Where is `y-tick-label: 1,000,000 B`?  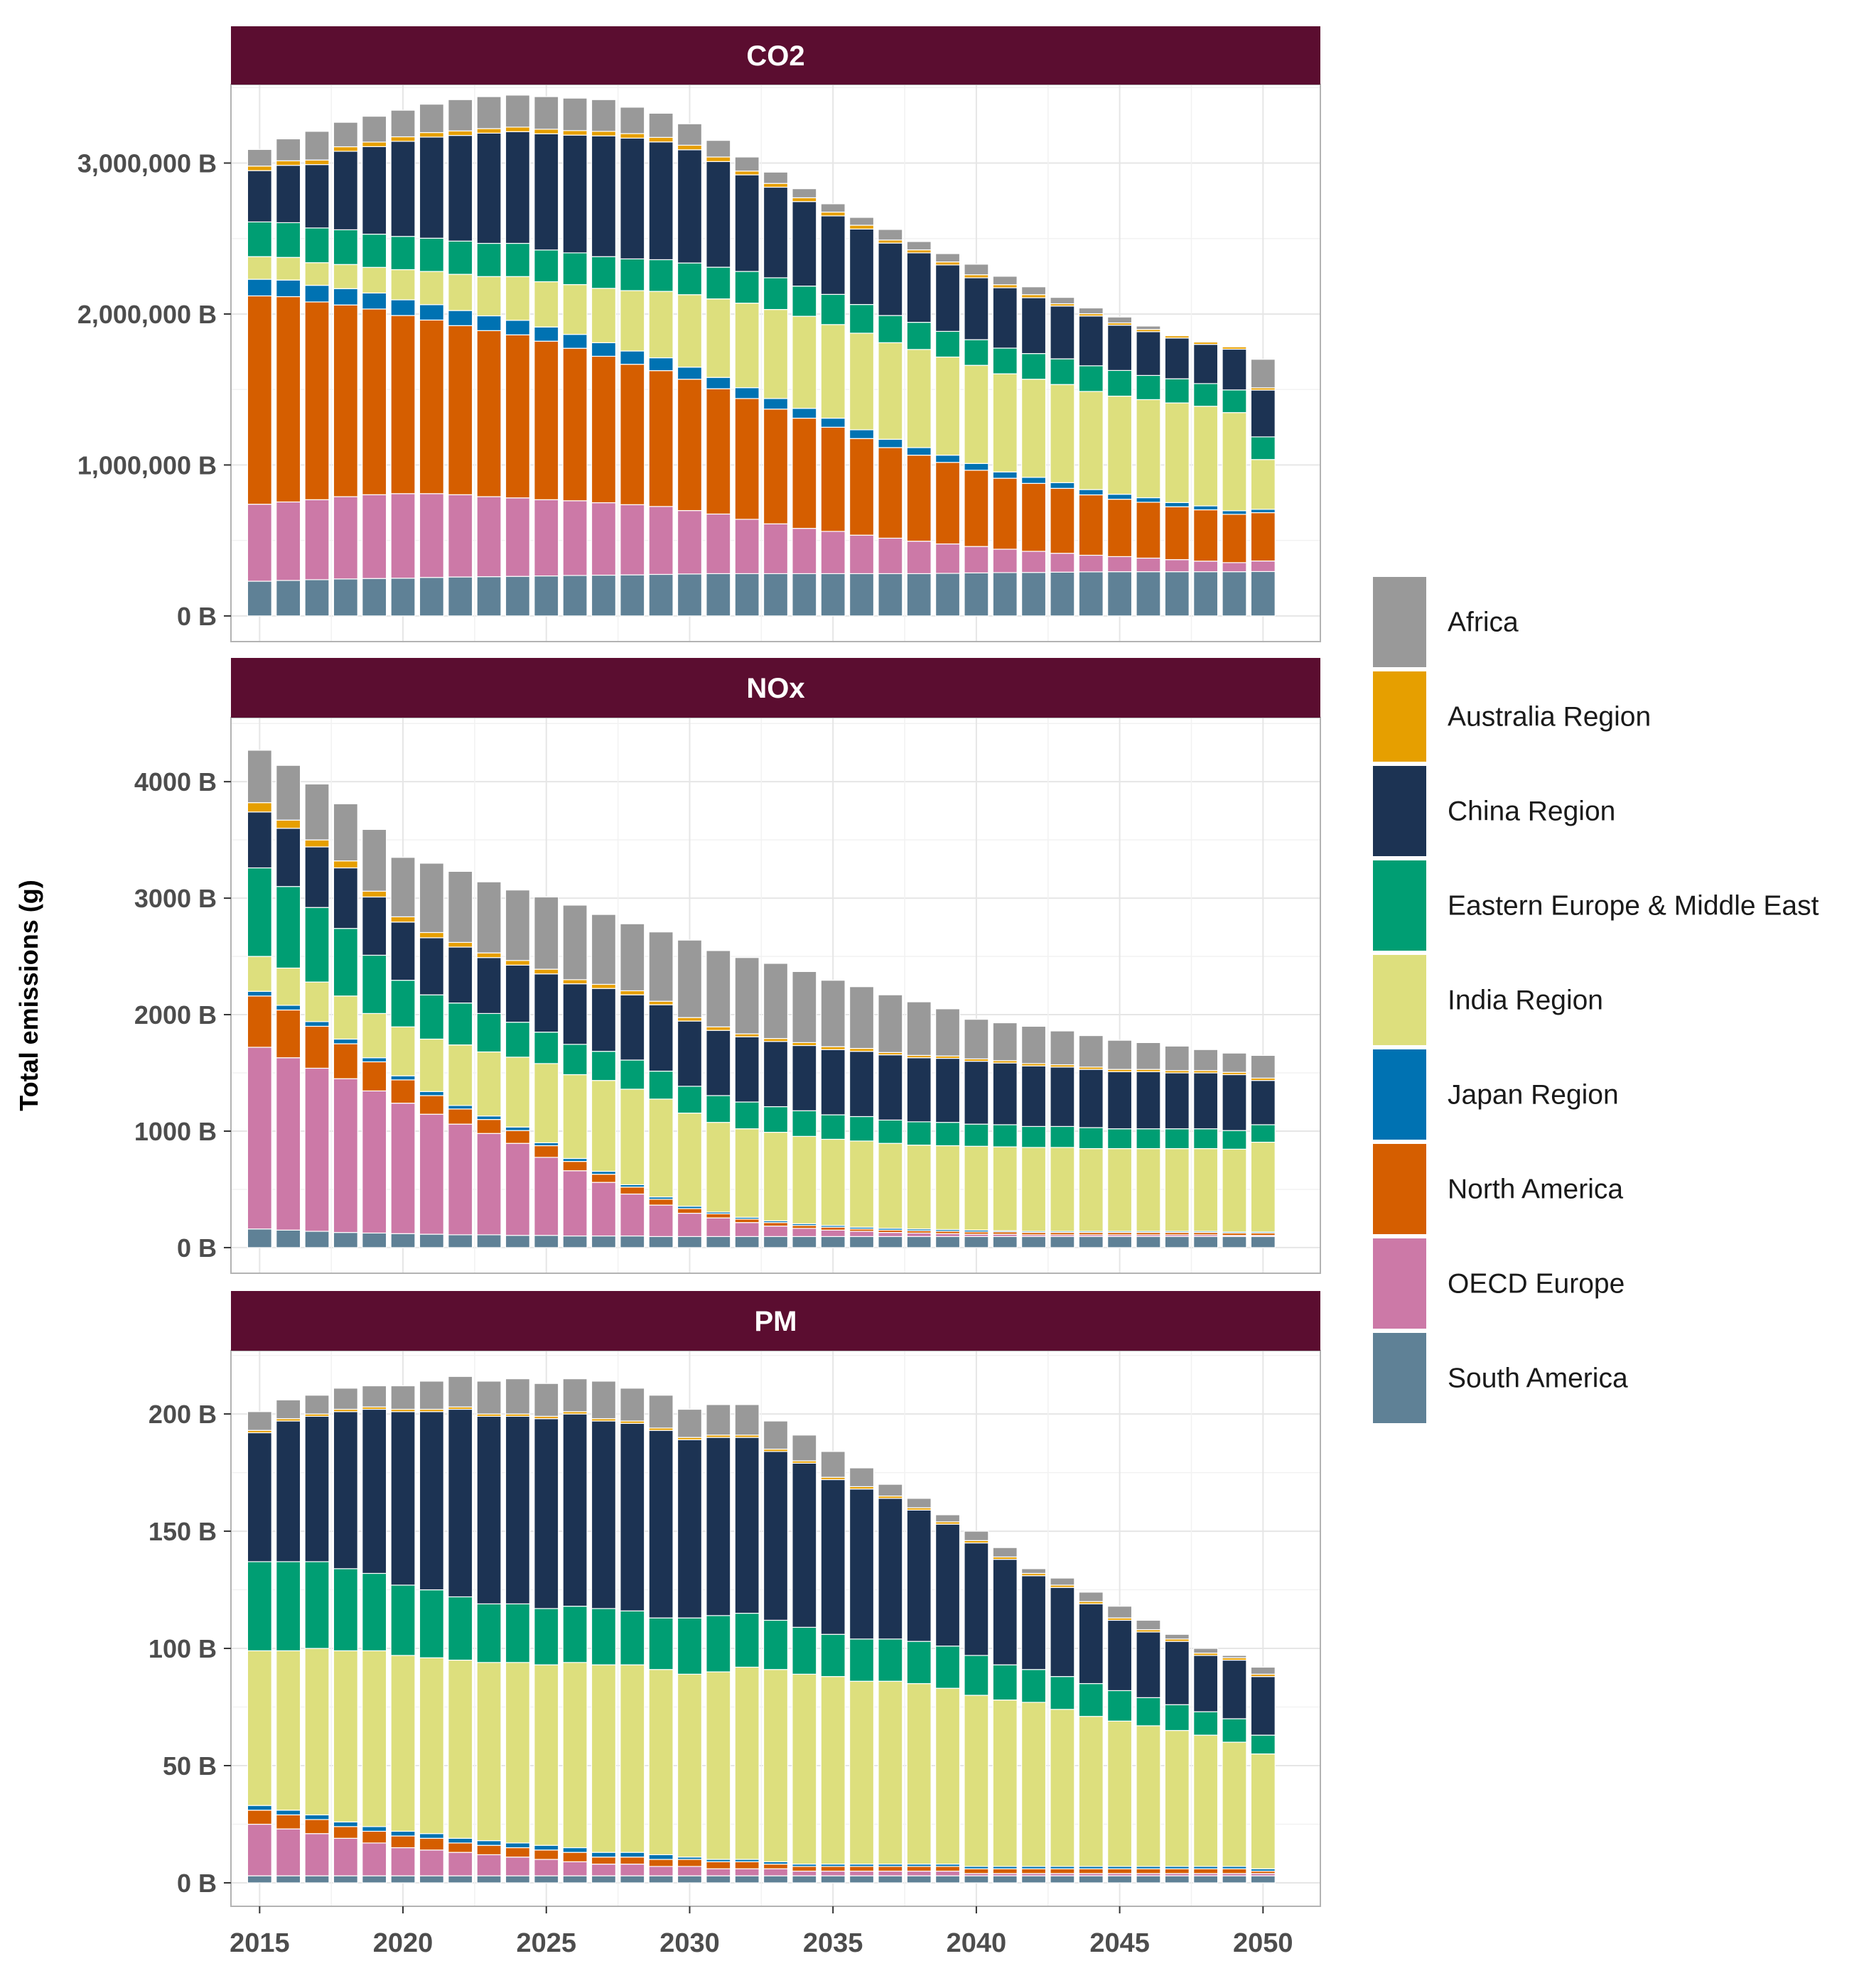
y-tick-label: 1,000,000 B is located at coordinates (147, 465).